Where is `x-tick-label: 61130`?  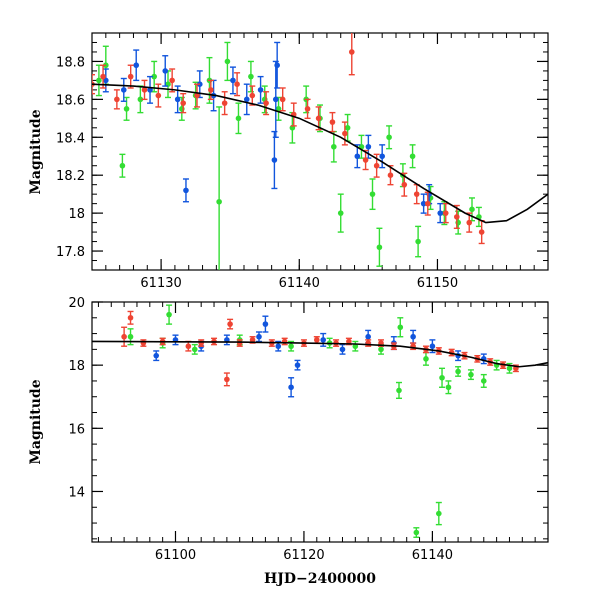 x-tick-label: 61130 is located at coordinates (160, 283).